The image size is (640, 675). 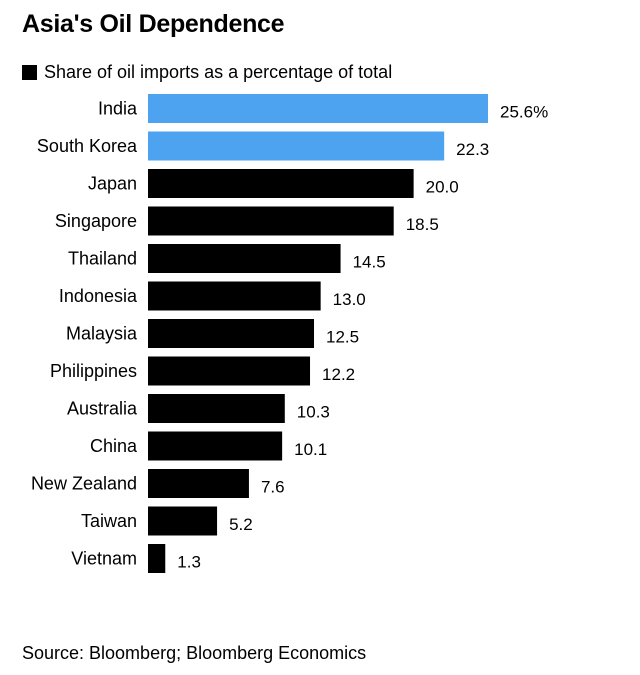 What do you see at coordinates (231, 333) in the screenshot?
I see `bar-malaysia` at bounding box center [231, 333].